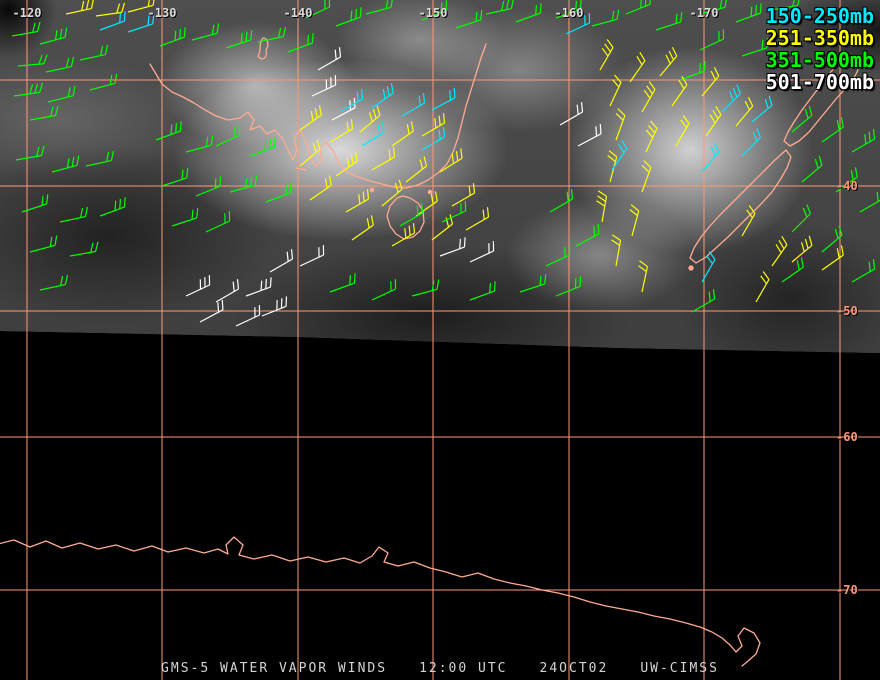 This screenshot has width=880, height=680. What do you see at coordinates (301, 169) in the screenshot?
I see `island-kangaroo` at bounding box center [301, 169].